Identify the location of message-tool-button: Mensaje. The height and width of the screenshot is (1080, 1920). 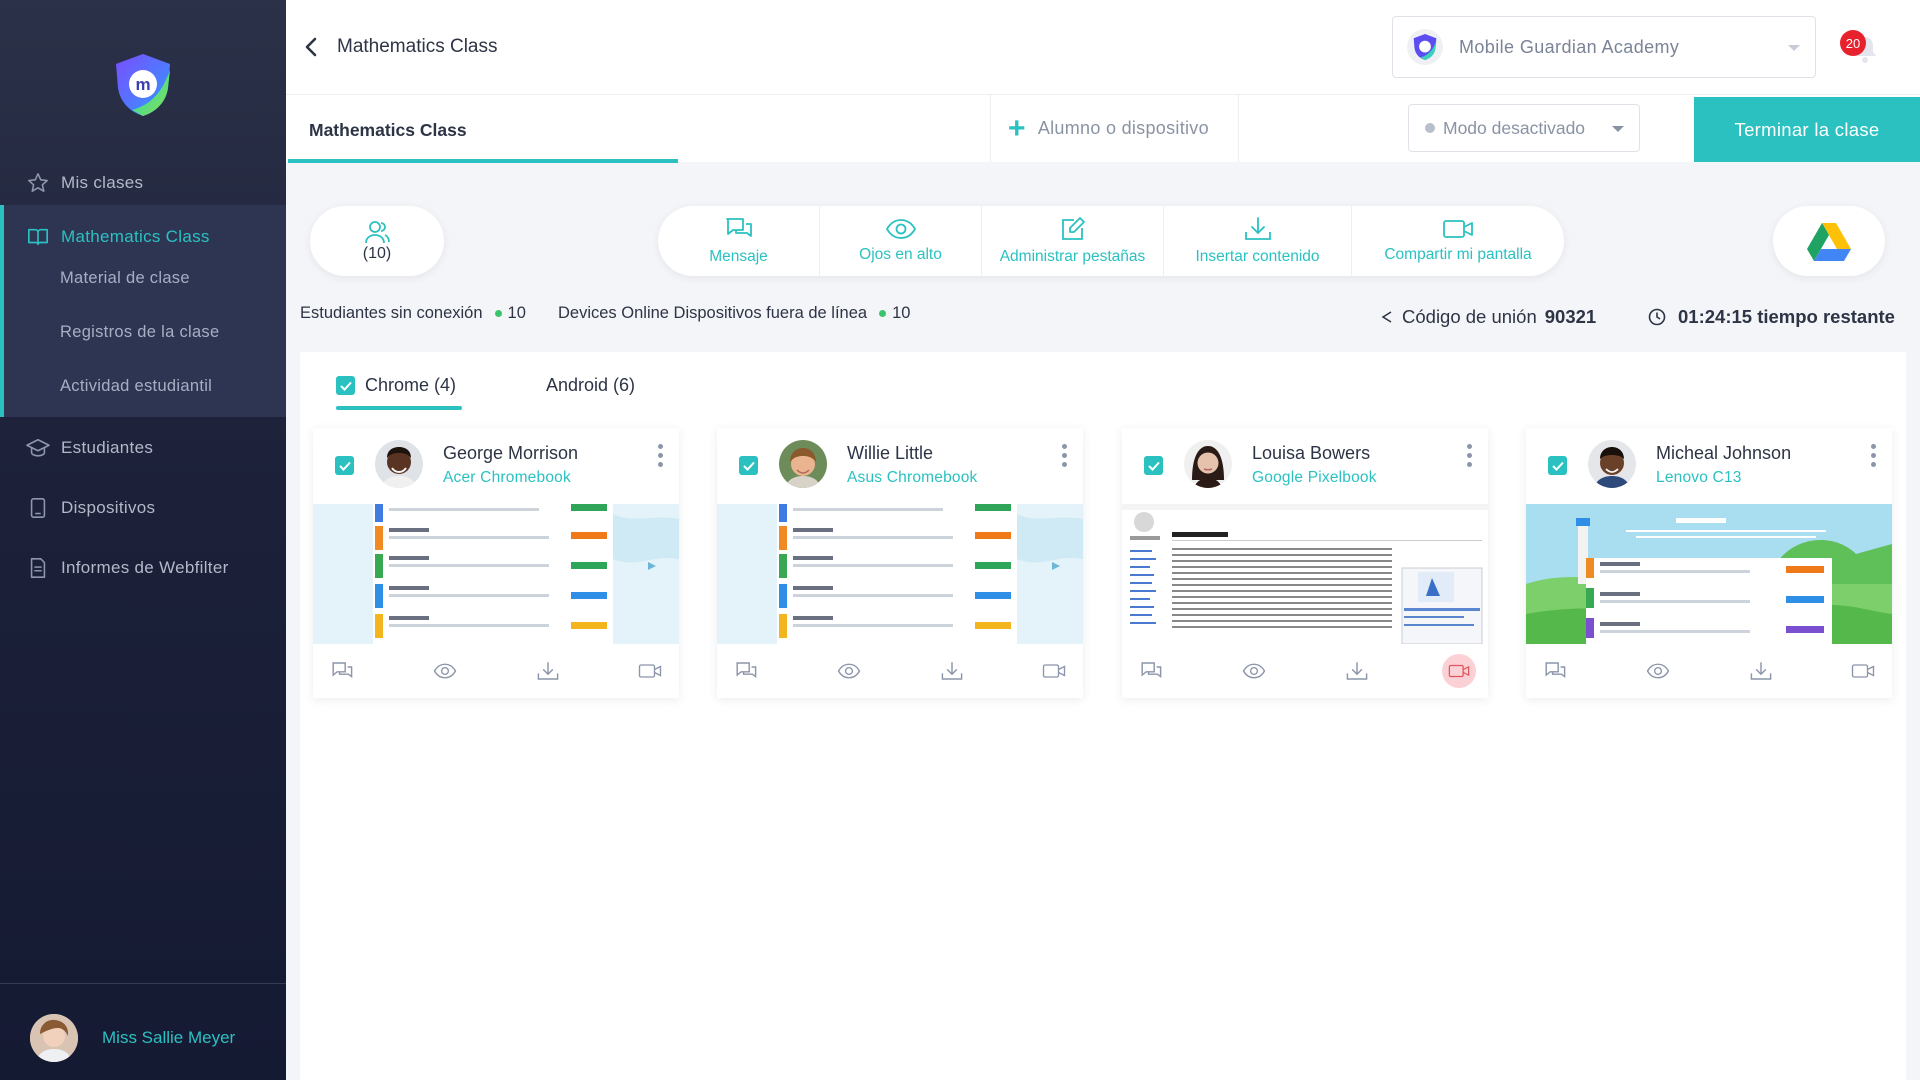
(739, 241).